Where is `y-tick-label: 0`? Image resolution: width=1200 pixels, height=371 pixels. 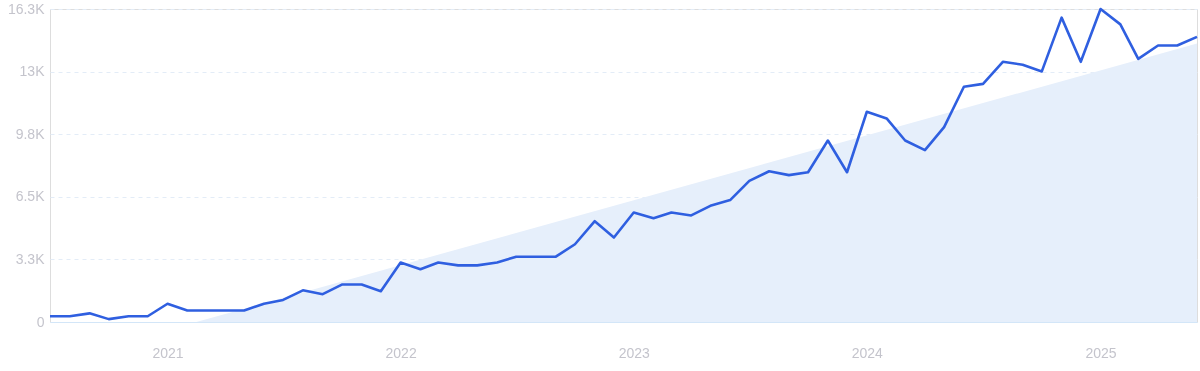 y-tick-label: 0 is located at coordinates (40, 321).